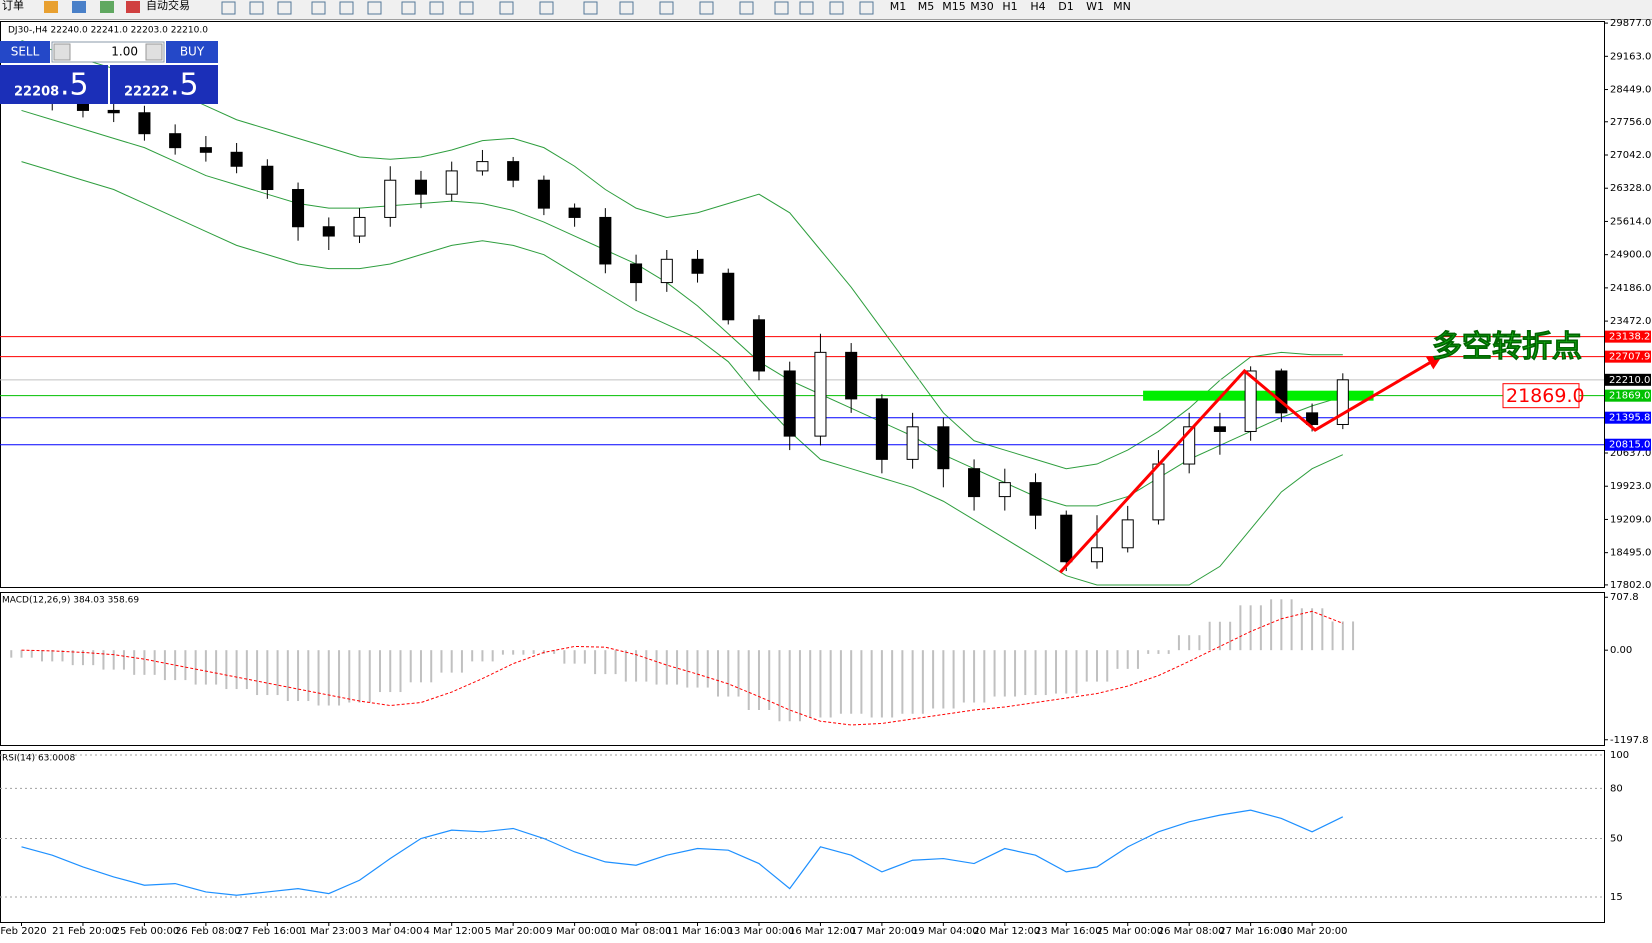 This screenshot has height=943, width=1652. I want to click on timeframe-button: M15, so click(954, 6).